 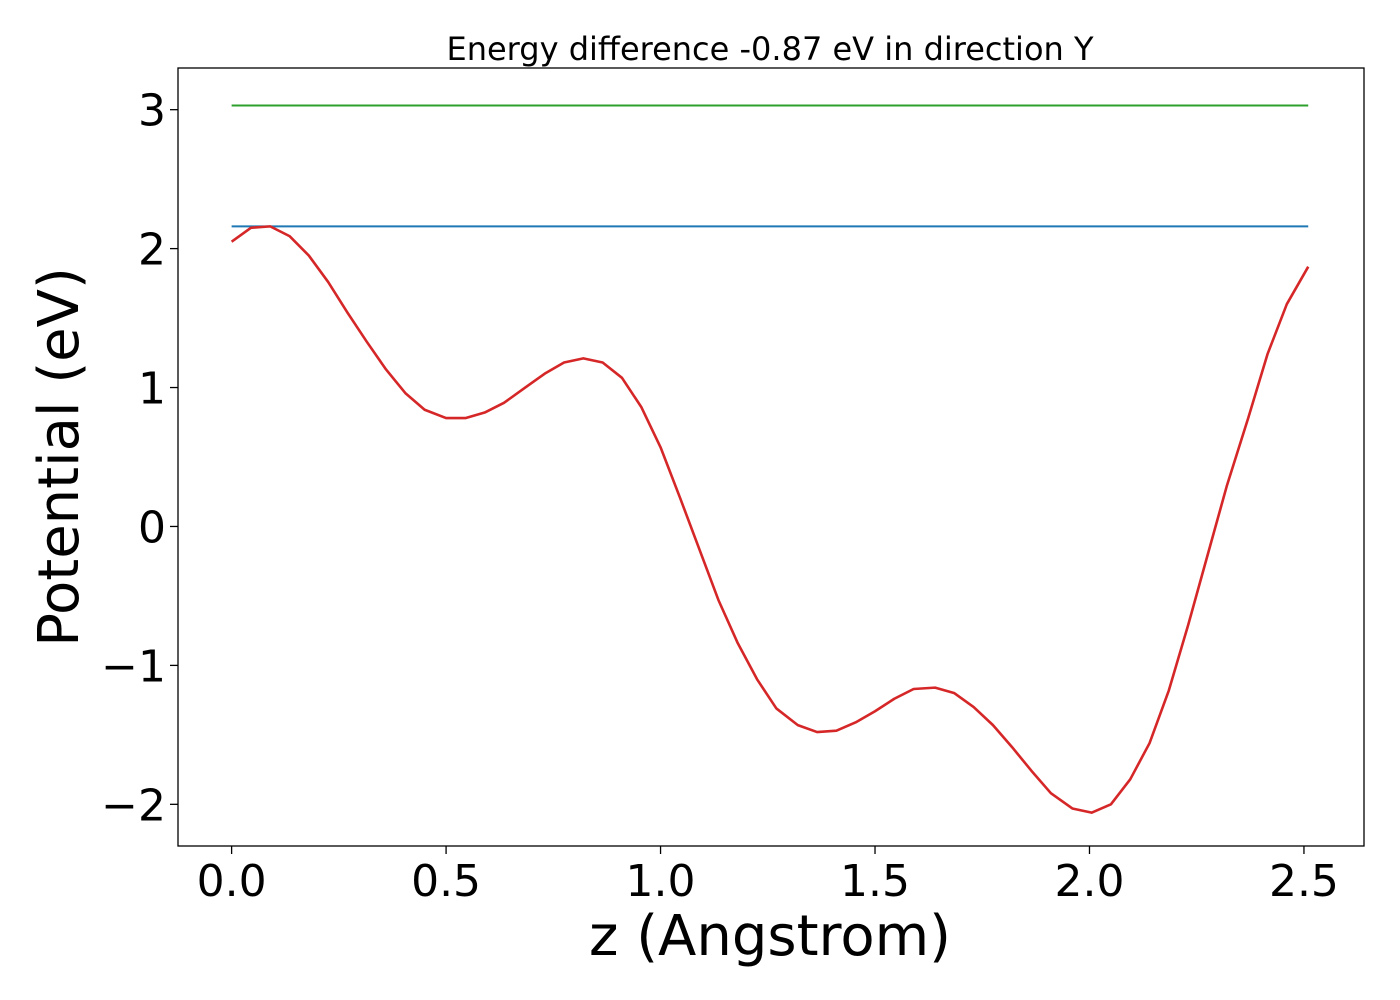 I want to click on y-tick-label: 0, so click(x=152, y=527).